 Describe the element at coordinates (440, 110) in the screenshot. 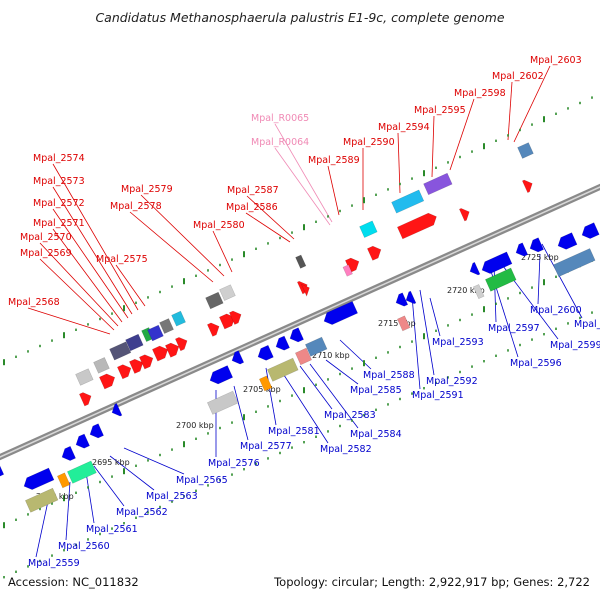

I see `forward-gene-label: Mpal_2595` at that location.